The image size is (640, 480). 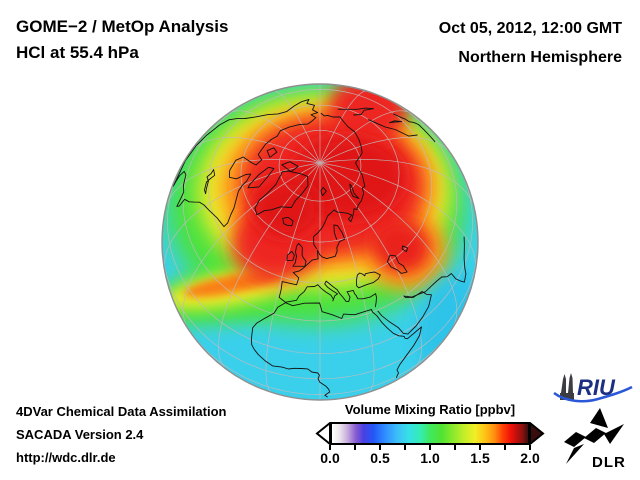 What do you see at coordinates (380, 458) in the screenshot?
I see `colorbar-tick-label: 0.5` at bounding box center [380, 458].